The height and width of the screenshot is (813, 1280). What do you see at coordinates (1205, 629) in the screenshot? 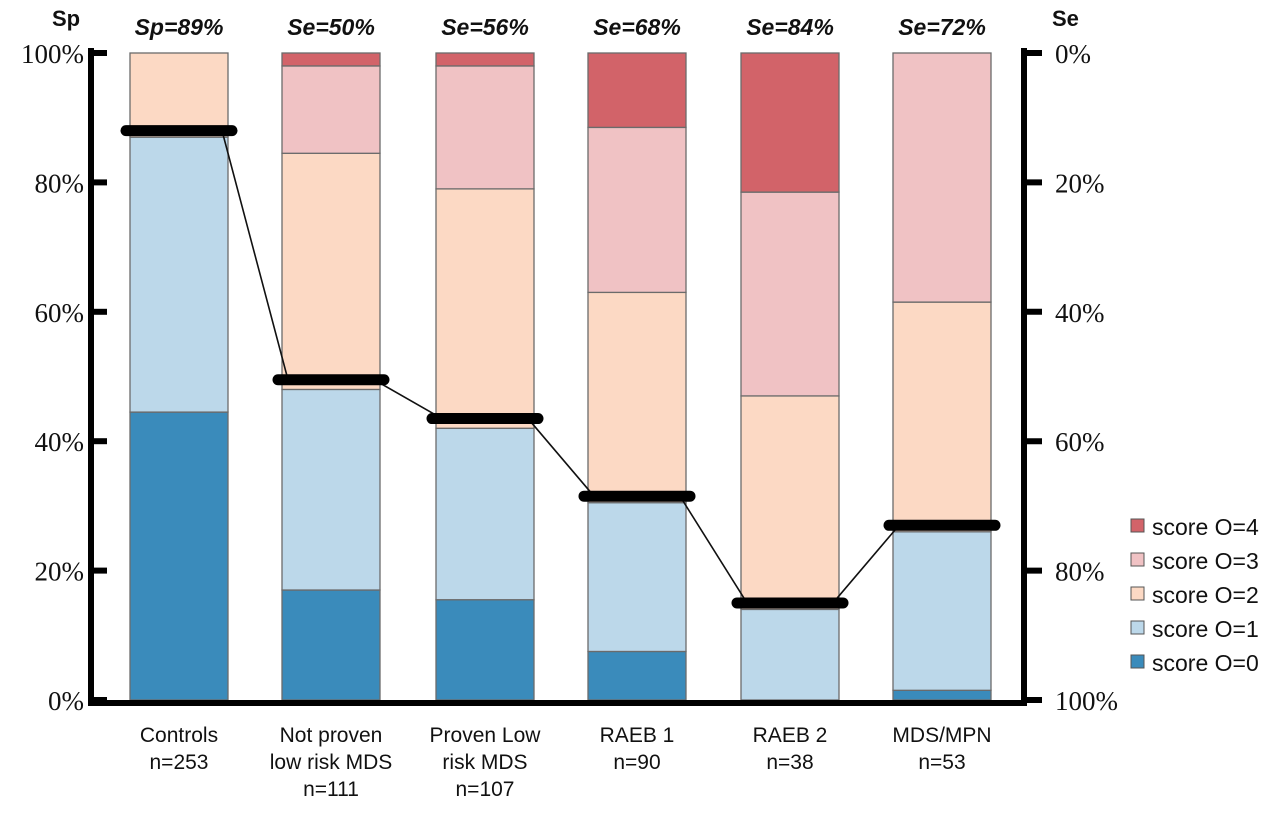
I see `legend-label-3: score O=1` at bounding box center [1205, 629].